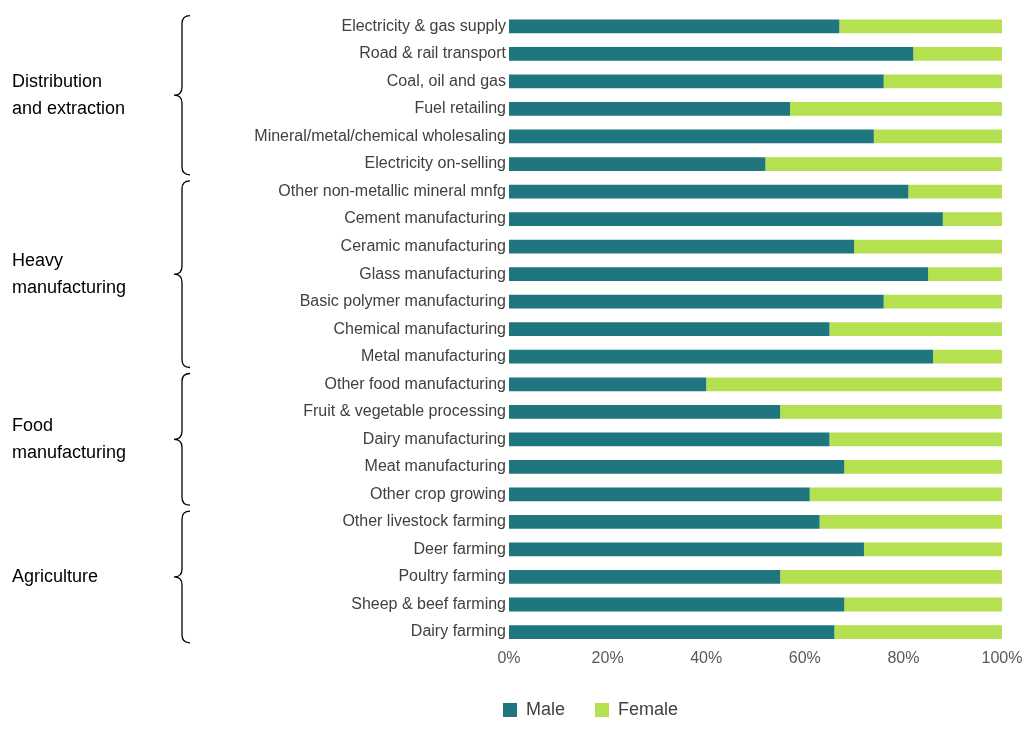 Image resolution: width=1027 pixels, height=729 pixels. Describe the element at coordinates (1002, 657) in the screenshot. I see `x-tick-label: 100%` at that location.